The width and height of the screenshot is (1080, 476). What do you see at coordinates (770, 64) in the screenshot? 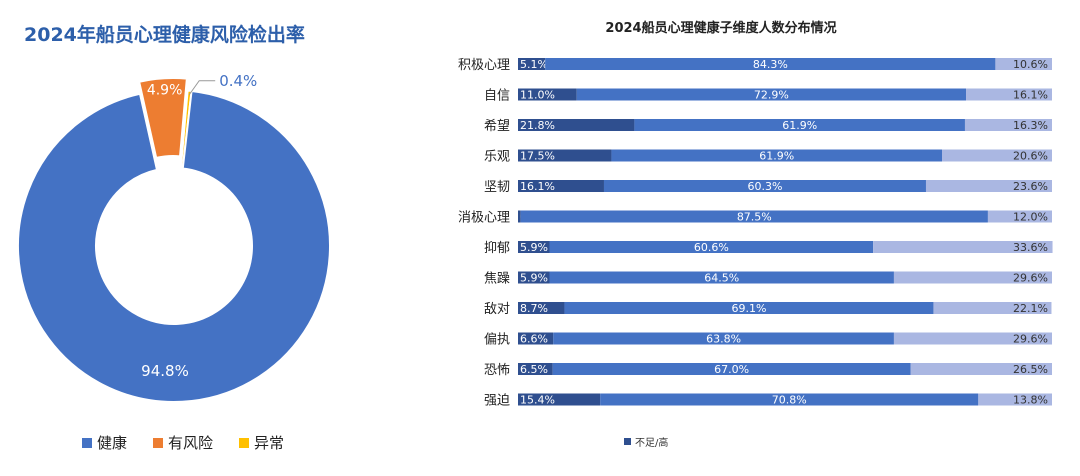
I see `bar-value-label-0-1: 84.3%` at bounding box center [770, 64].